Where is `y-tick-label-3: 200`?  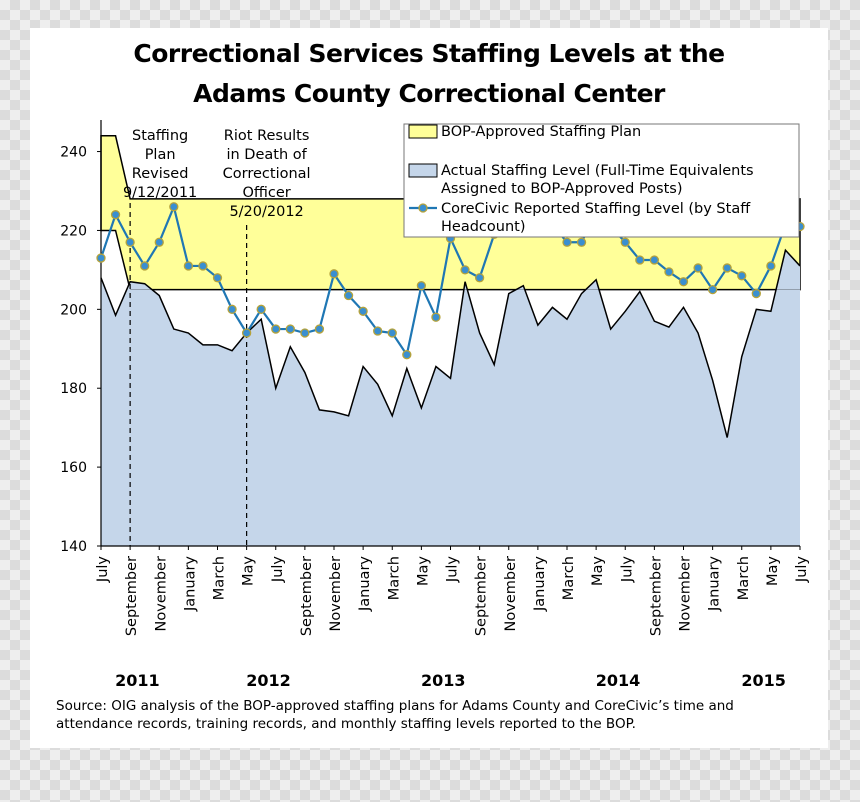 y-tick-label-3: 200 is located at coordinates (73, 310).